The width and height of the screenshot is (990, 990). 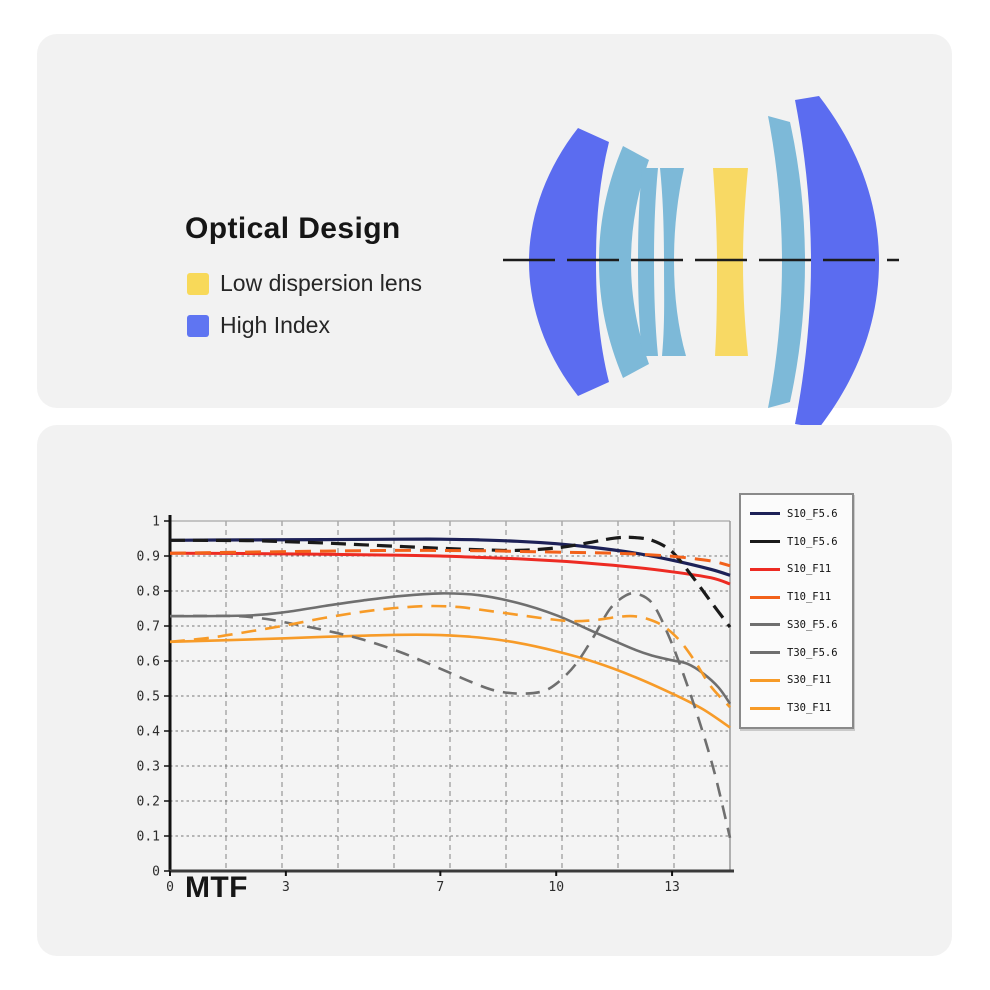 I want to click on mtf-curve-S10_F5.6, so click(x=450, y=557).